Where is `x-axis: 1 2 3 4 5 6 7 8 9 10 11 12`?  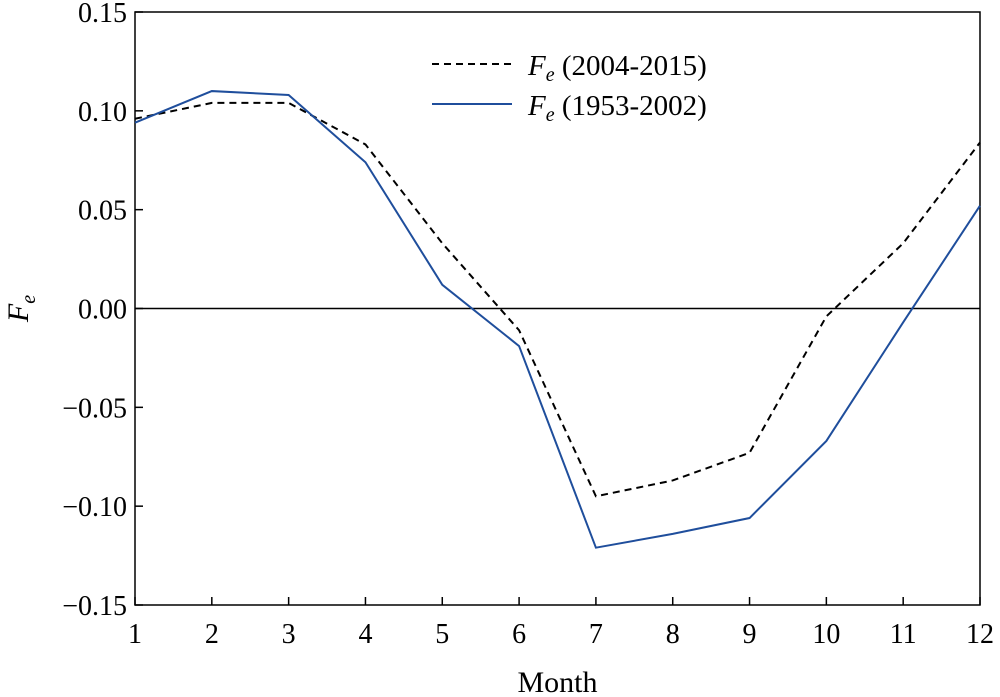 x-axis: 1 2 3 4 5 6 7 8 9 10 11 12 is located at coordinates (561, 623).